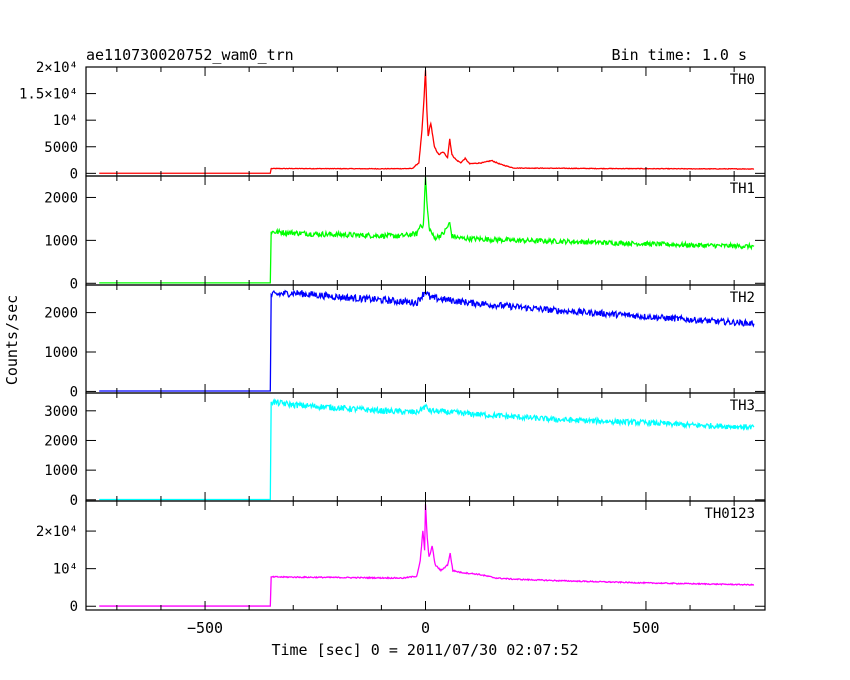 Image resolution: width=850 pixels, height=680 pixels. I want to click on y-axis-label: Counts/sec, so click(12, 340).